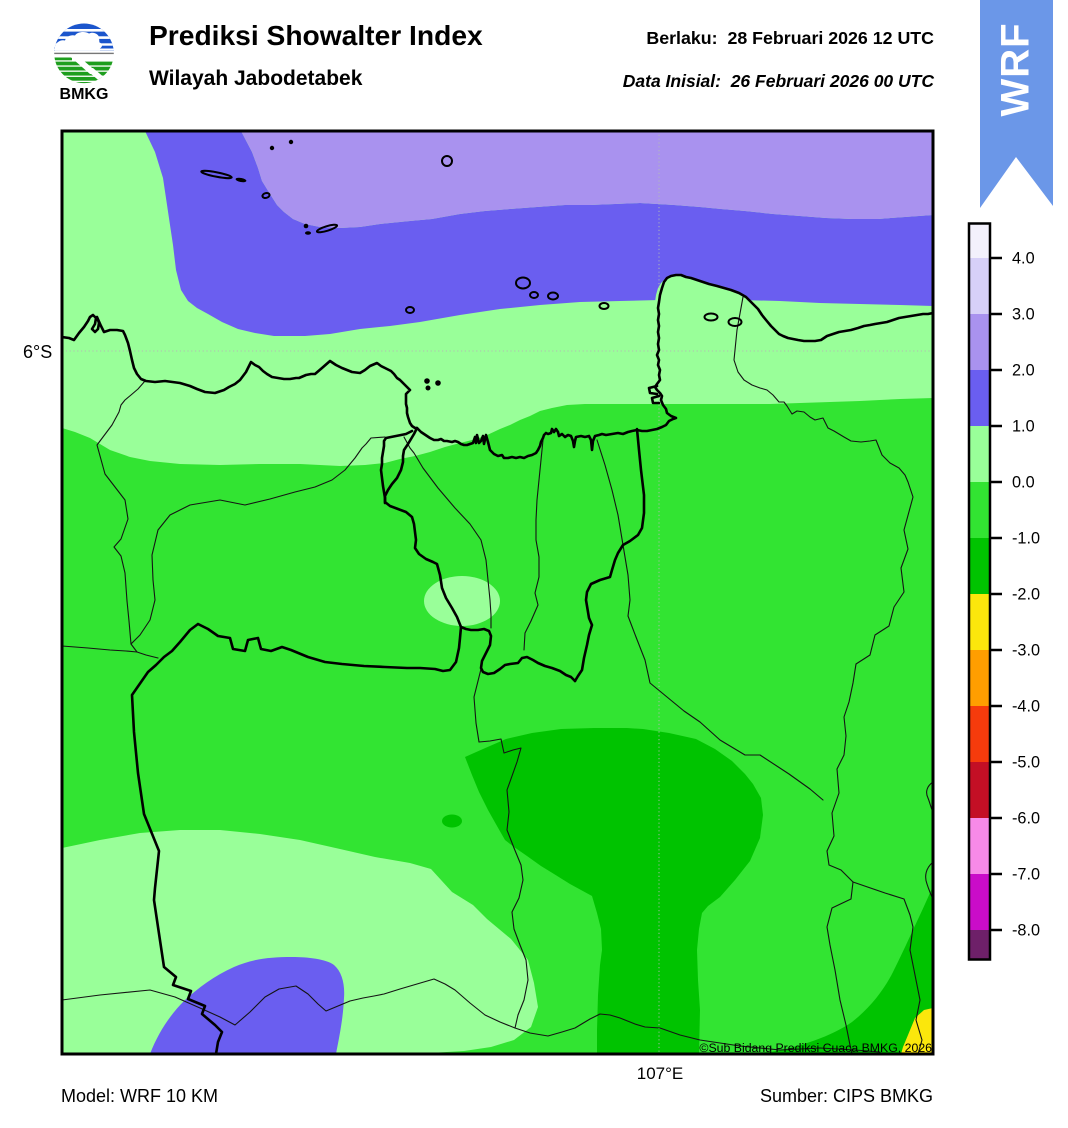 This screenshot has height=1128, width=1068. What do you see at coordinates (1026, 931) in the screenshot?
I see `svg-text: -8.0` at bounding box center [1026, 931].